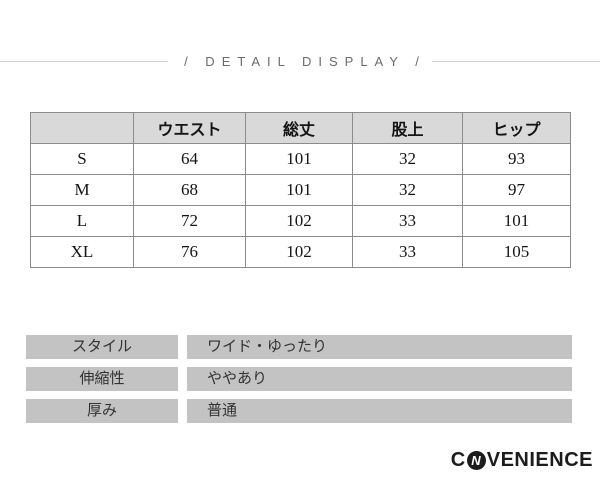 This screenshot has width=600, height=492. What do you see at coordinates (82, 159) in the screenshot?
I see `size-cell-label: S` at bounding box center [82, 159].